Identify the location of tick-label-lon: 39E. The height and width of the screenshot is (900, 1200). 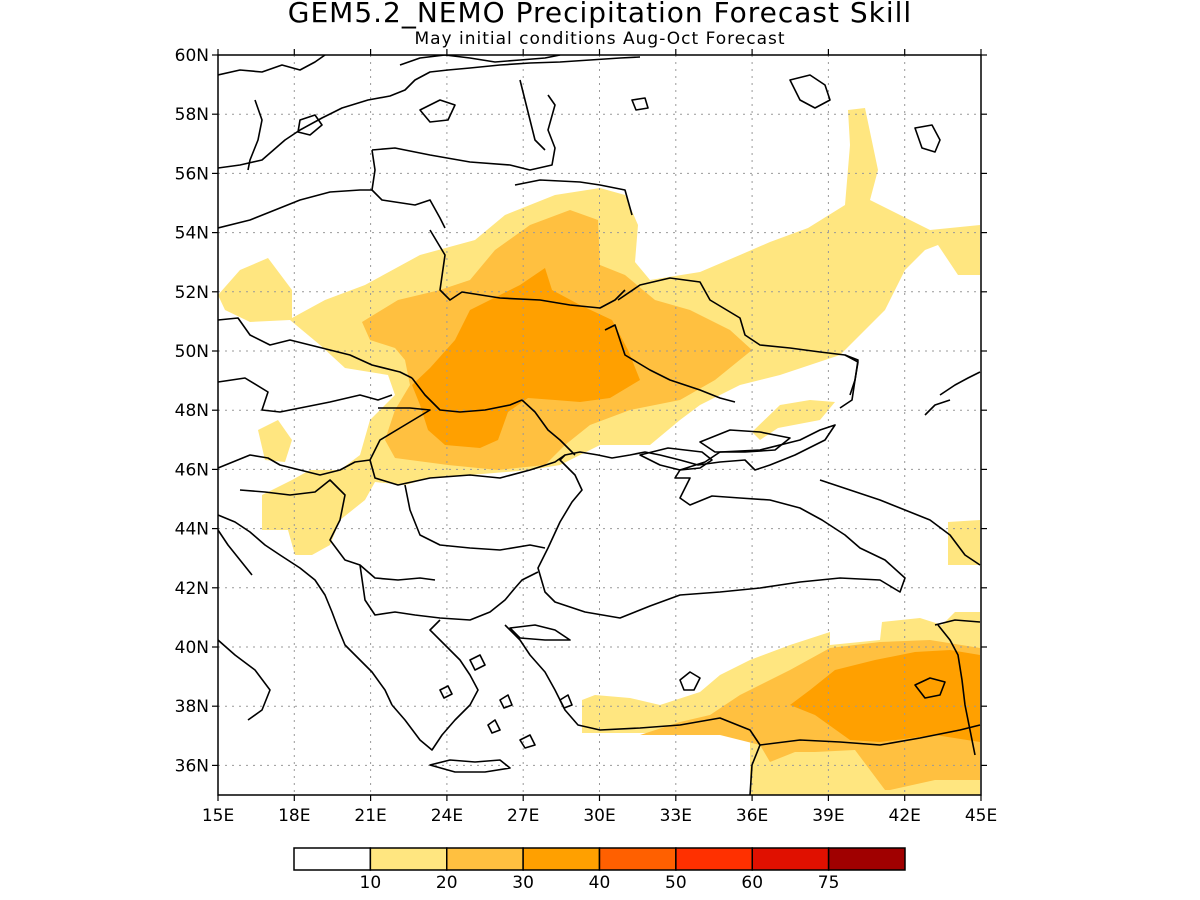
(828, 816).